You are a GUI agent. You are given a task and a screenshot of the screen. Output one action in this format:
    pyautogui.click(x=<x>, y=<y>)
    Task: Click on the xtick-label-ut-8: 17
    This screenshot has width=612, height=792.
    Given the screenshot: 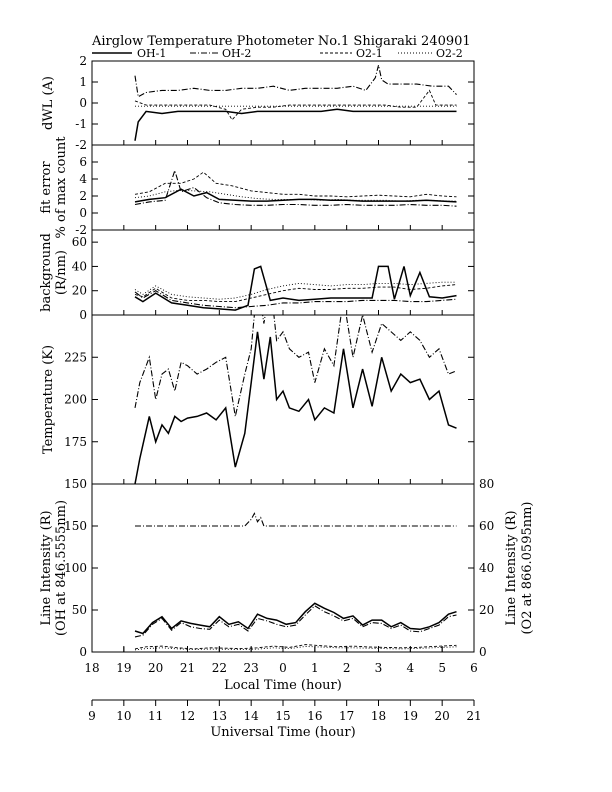 What is the action you would take?
    pyautogui.click(x=346, y=716)
    